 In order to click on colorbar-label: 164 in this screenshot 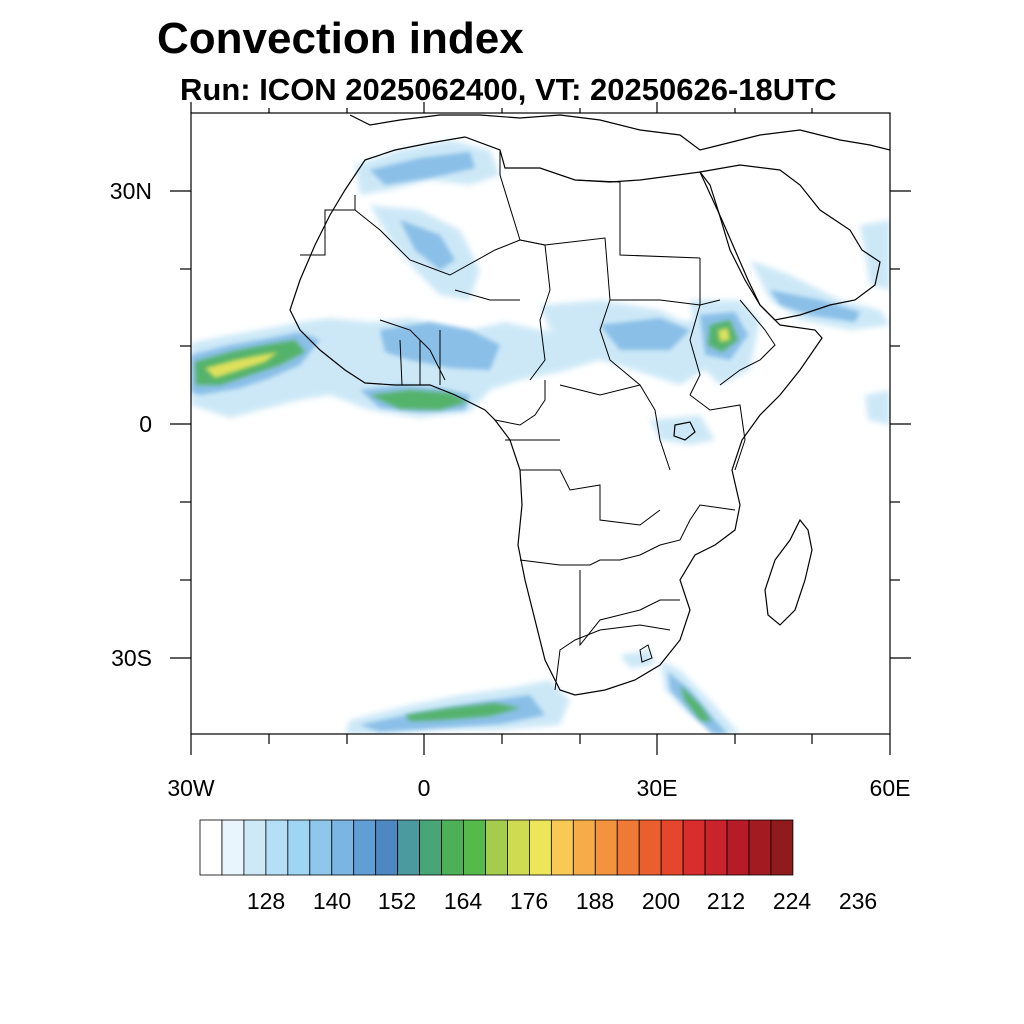, I will do `click(463, 901)`.